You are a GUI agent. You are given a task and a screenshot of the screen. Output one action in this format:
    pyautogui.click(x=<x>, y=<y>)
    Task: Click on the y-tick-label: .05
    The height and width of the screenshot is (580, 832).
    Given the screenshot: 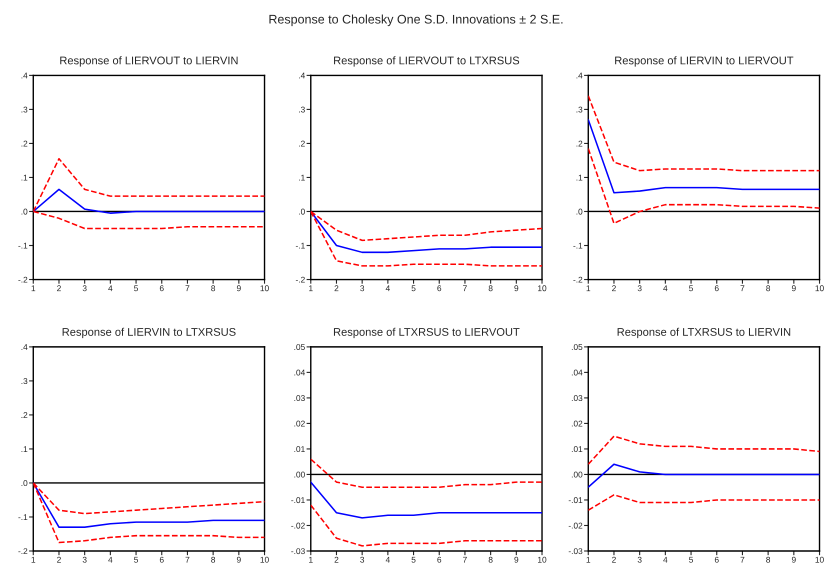 What is the action you would take?
    pyautogui.click(x=299, y=347)
    